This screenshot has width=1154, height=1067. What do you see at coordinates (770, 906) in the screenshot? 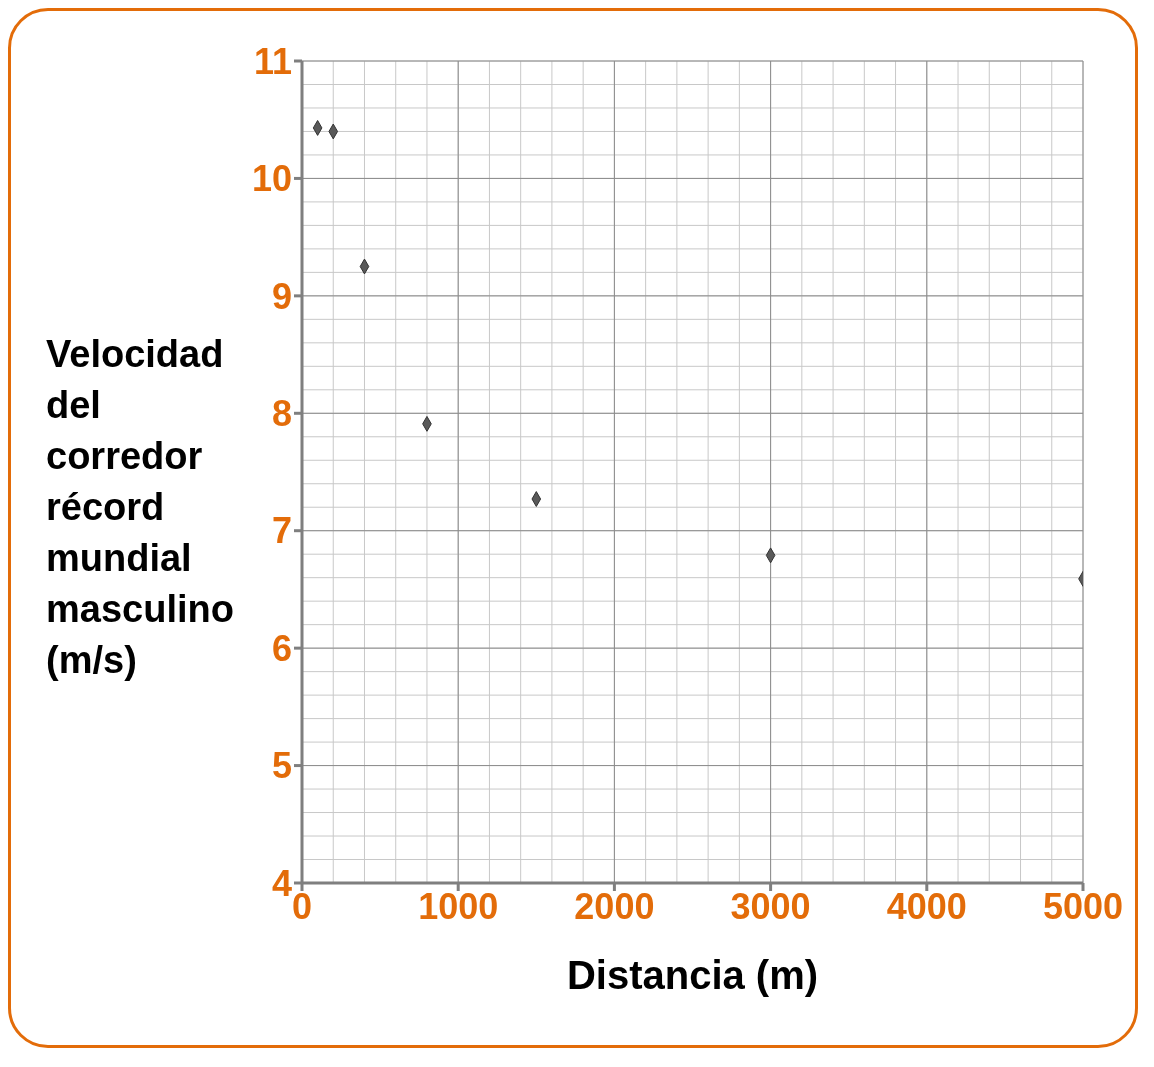
I see `x-tick-label: 3000` at bounding box center [770, 906].